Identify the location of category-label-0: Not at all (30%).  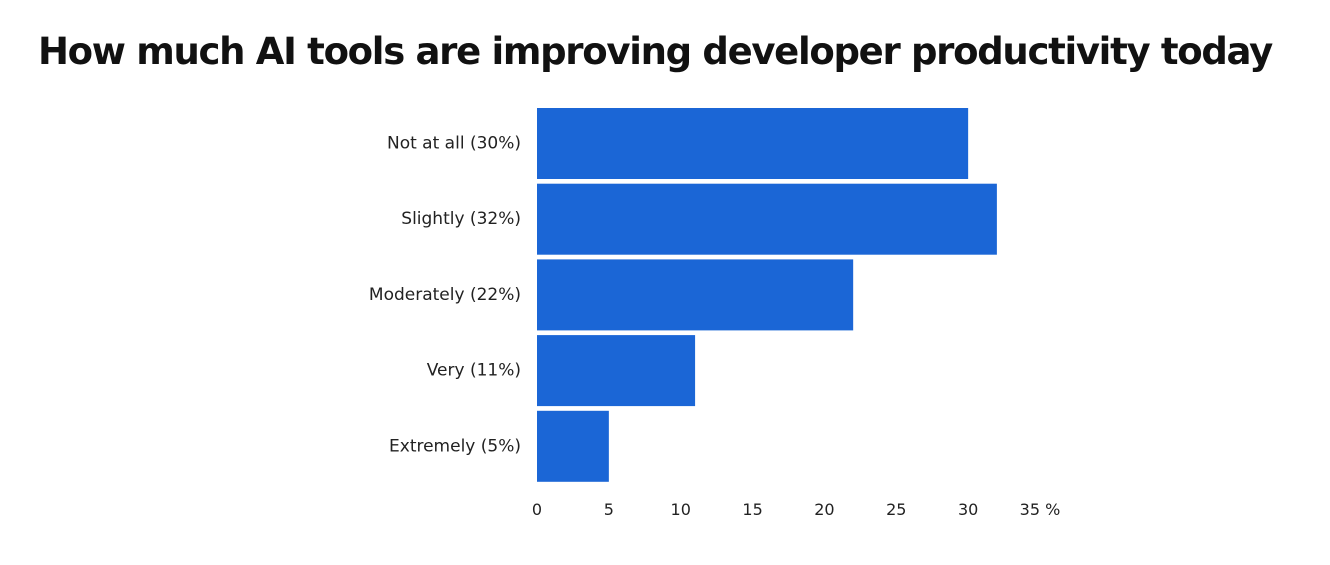
(454, 144).